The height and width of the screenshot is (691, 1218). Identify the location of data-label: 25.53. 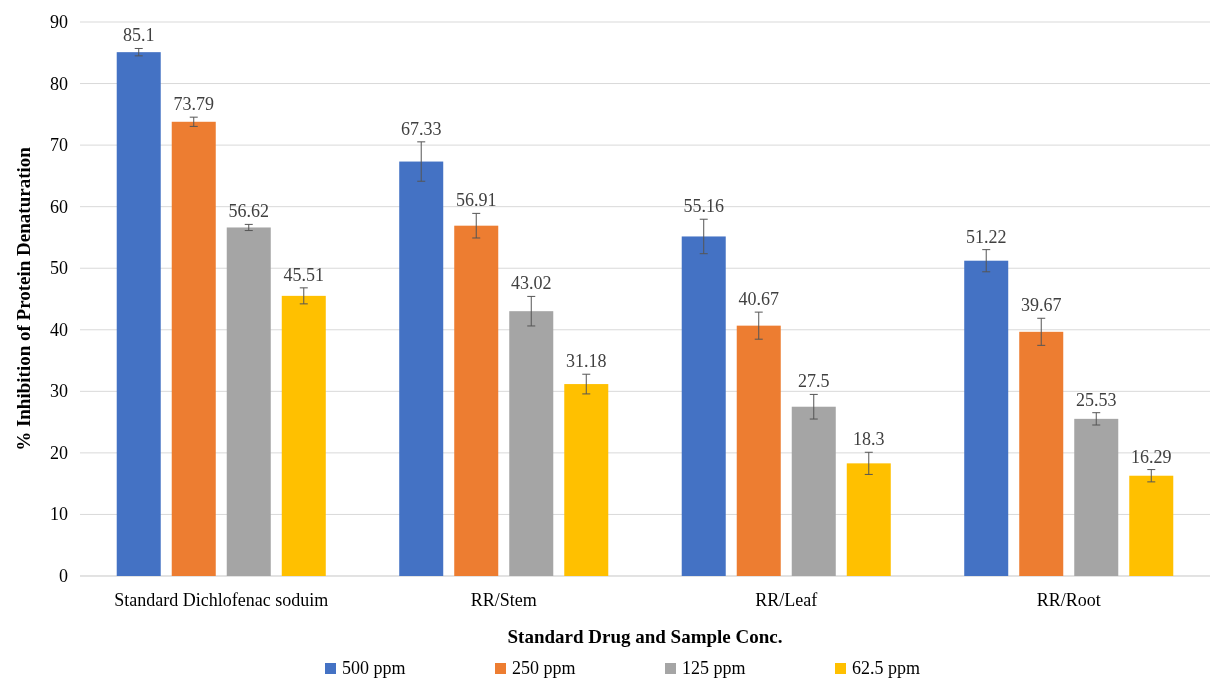
(1096, 399).